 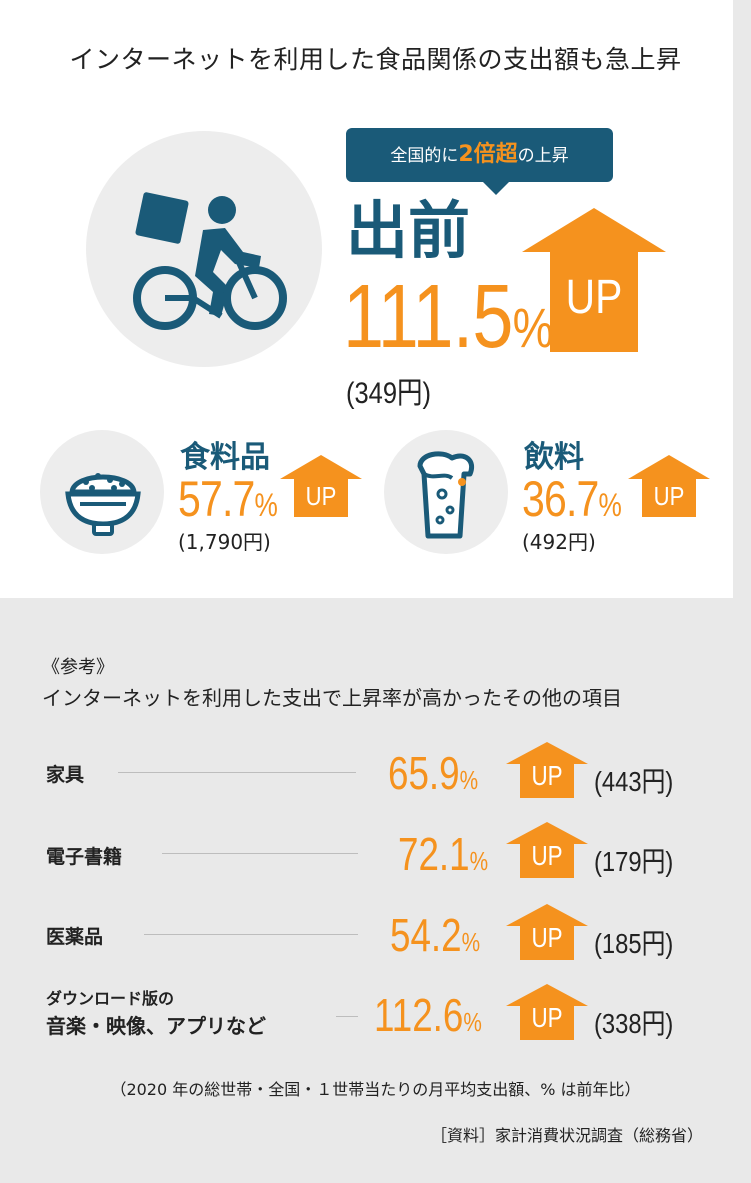 I want to click on row-label-ebooks: 電子書籍, so click(x=84, y=857).